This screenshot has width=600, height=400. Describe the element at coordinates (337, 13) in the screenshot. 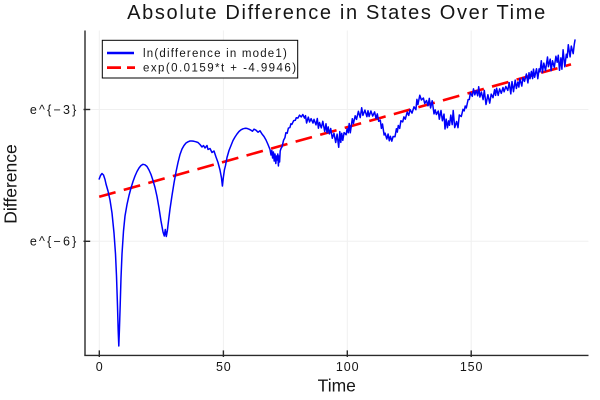

I see `svg-text:Absolute Difference in States: Absolute Difference in States Over Time` at that location.